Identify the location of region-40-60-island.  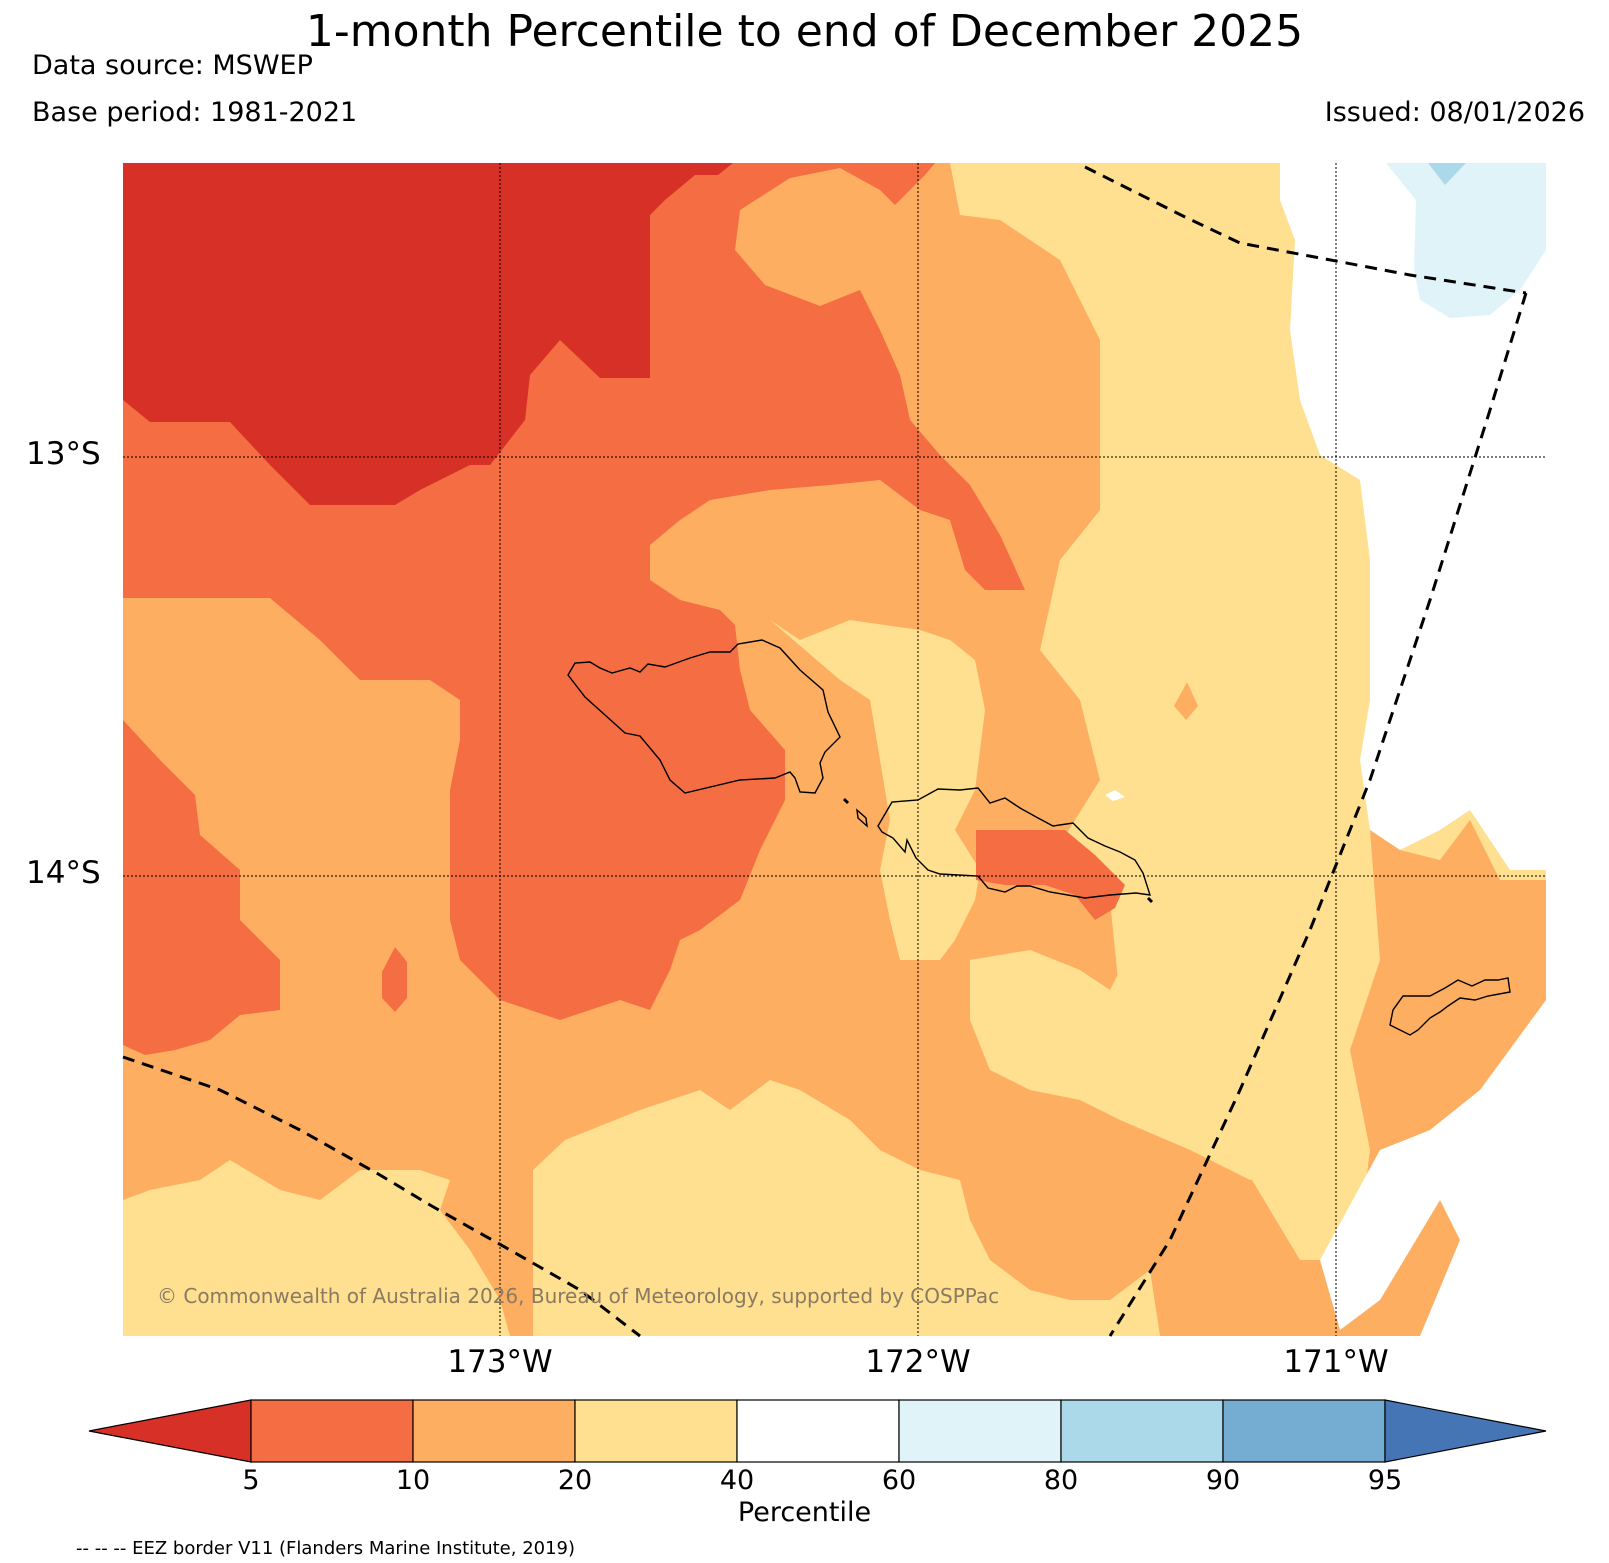
(1115, 795).